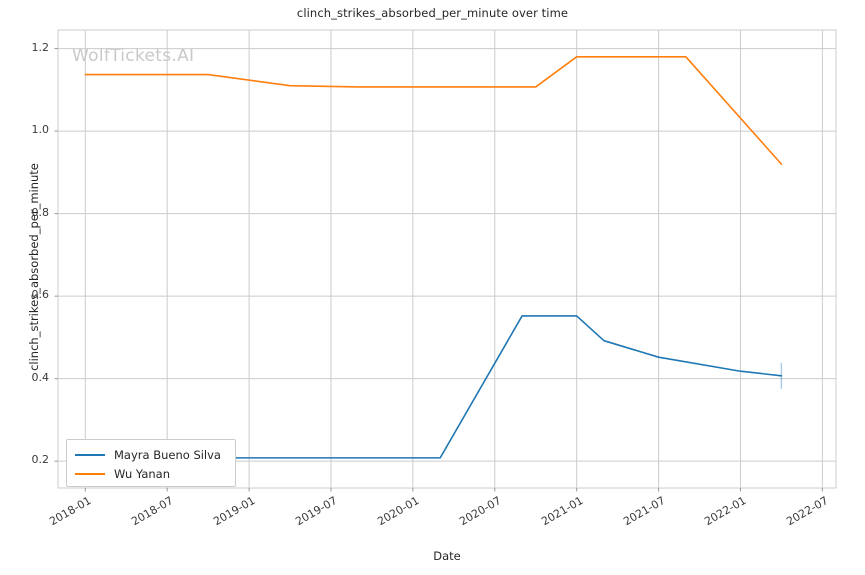 The height and width of the screenshot is (575, 865). Describe the element at coordinates (40, 130) in the screenshot. I see `y-tick-label: 1.0` at that location.